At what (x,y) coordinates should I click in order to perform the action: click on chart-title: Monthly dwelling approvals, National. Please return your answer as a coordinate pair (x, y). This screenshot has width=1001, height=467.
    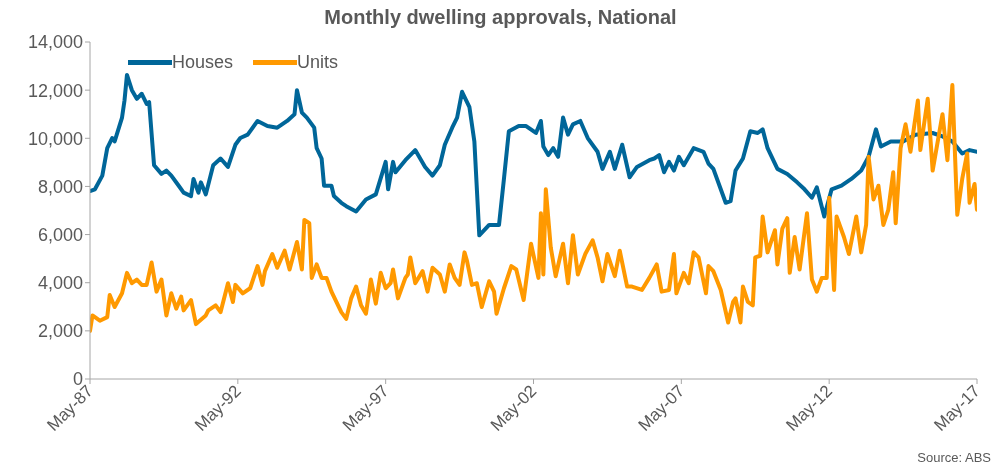
    Looking at the image, I should click on (500, 17).